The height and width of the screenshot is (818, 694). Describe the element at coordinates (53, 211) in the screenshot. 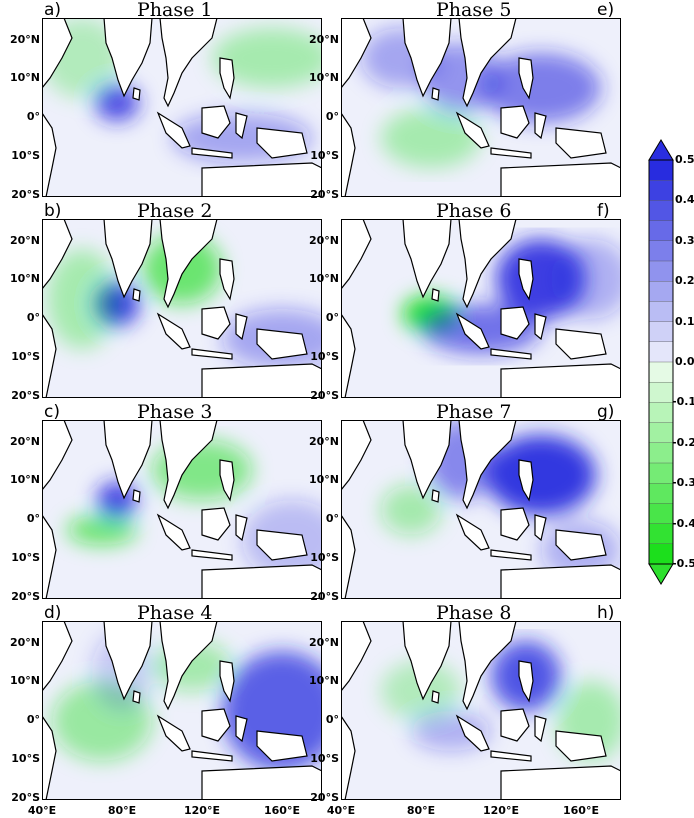

I see `panel-label: b)` at that location.